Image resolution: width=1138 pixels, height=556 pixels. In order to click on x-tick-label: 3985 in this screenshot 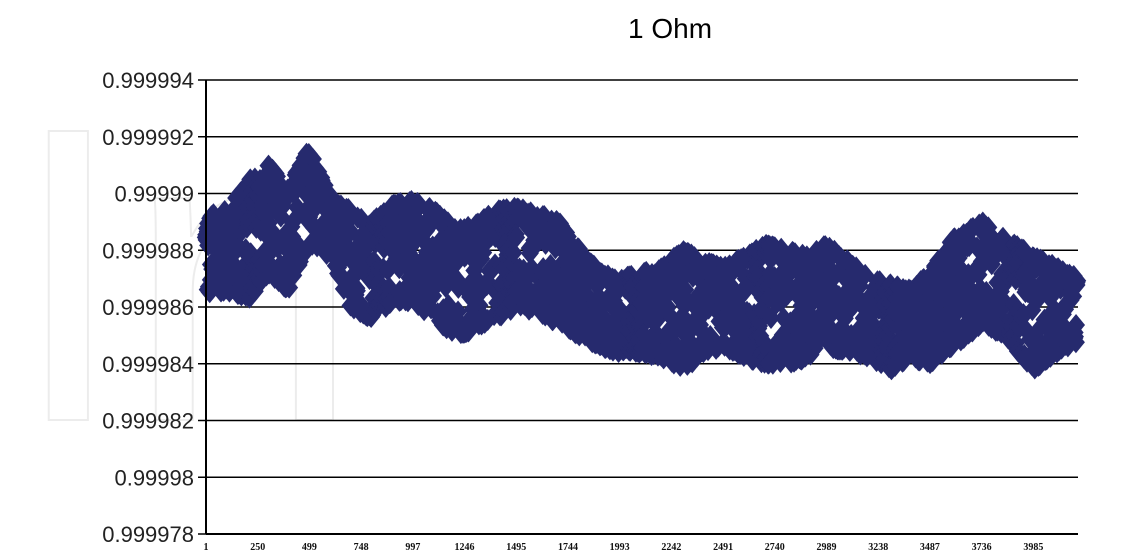, I will do `click(1033, 547)`.